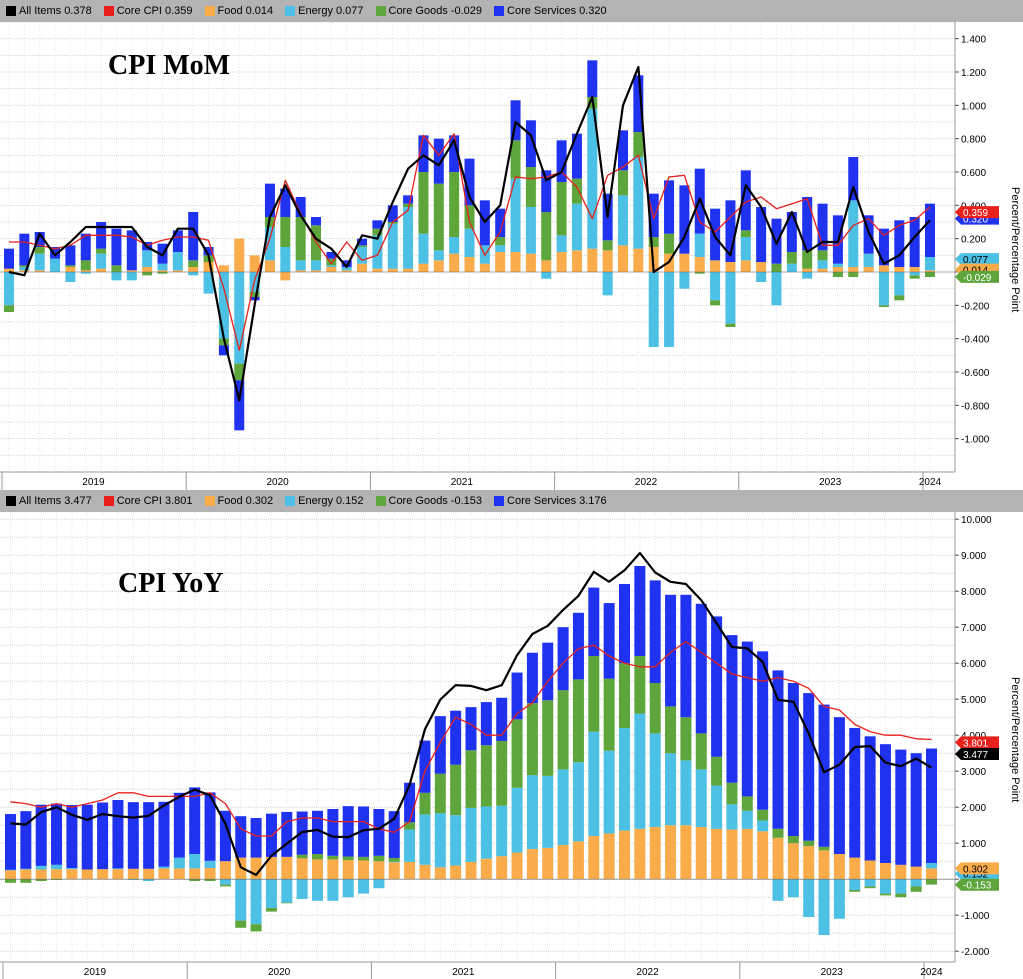 This screenshot has height=979, width=1023. What do you see at coordinates (40, 11) in the screenshot?
I see `legend-label: All Items` at bounding box center [40, 11].